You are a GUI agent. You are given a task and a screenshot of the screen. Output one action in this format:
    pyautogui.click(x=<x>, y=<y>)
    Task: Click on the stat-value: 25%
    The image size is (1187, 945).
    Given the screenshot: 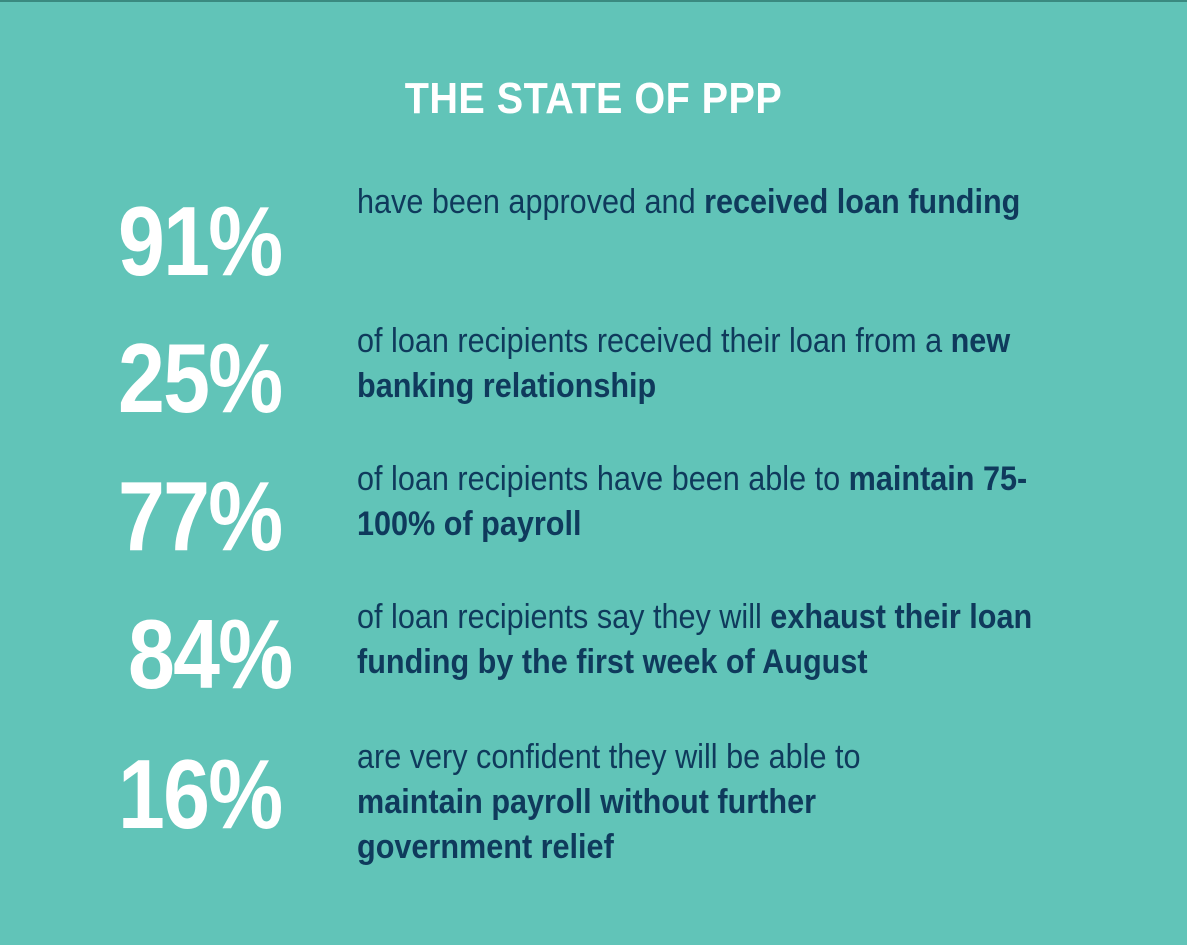 What is the action you would take?
    pyautogui.click(x=200, y=378)
    